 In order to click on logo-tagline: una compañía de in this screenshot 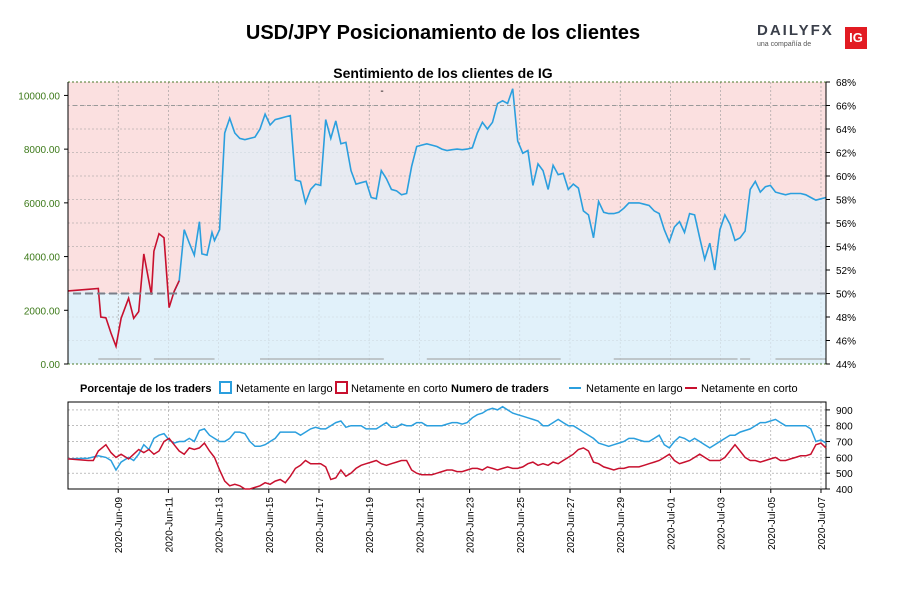, I will do `click(784, 44)`.